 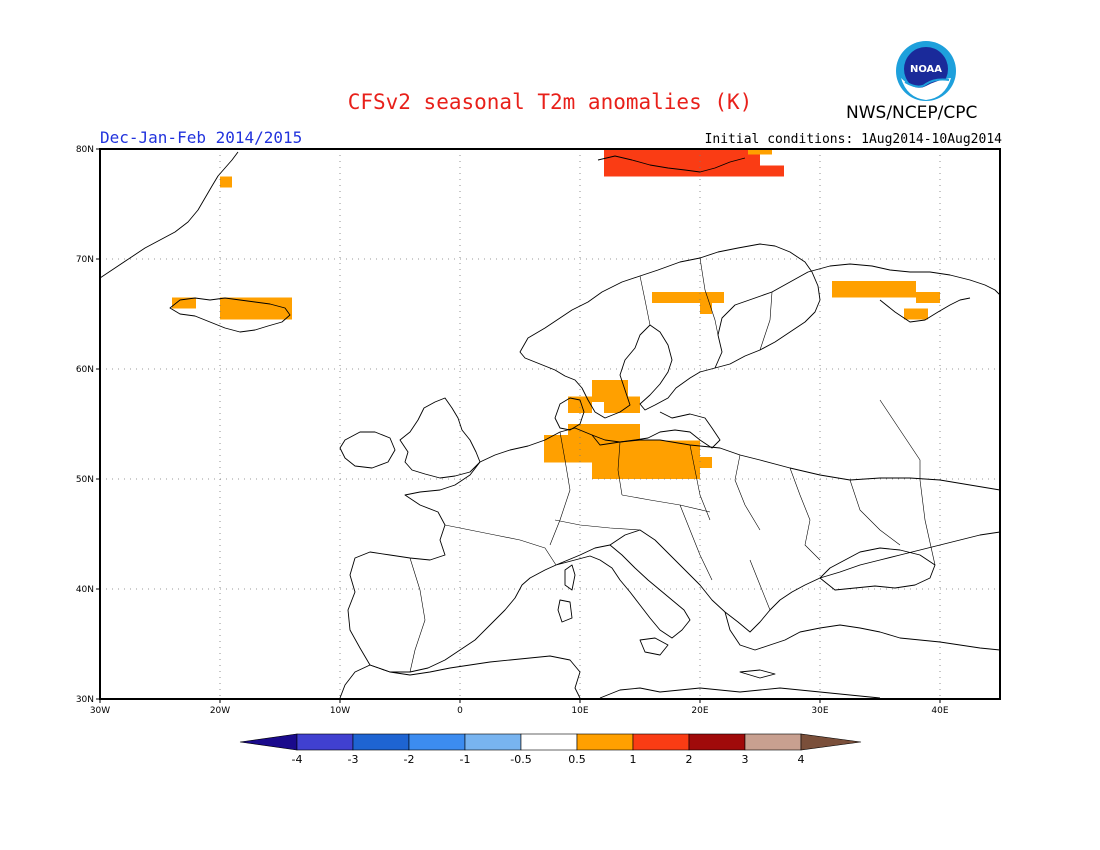 I want to click on coastline-crete, so click(x=757, y=674).